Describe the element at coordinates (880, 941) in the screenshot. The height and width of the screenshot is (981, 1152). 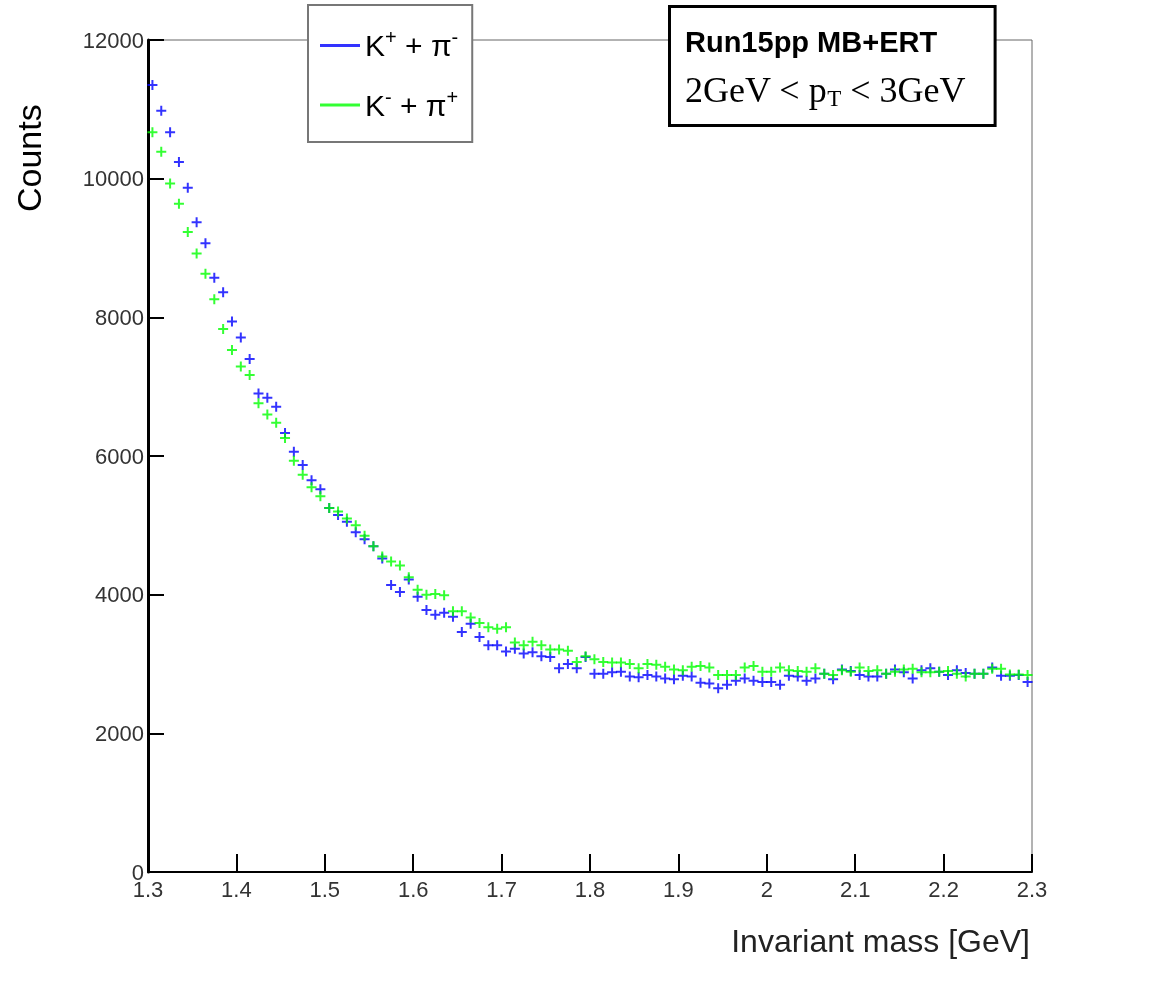
I see `x-axis-title: Invariant mass [GeV]` at that location.